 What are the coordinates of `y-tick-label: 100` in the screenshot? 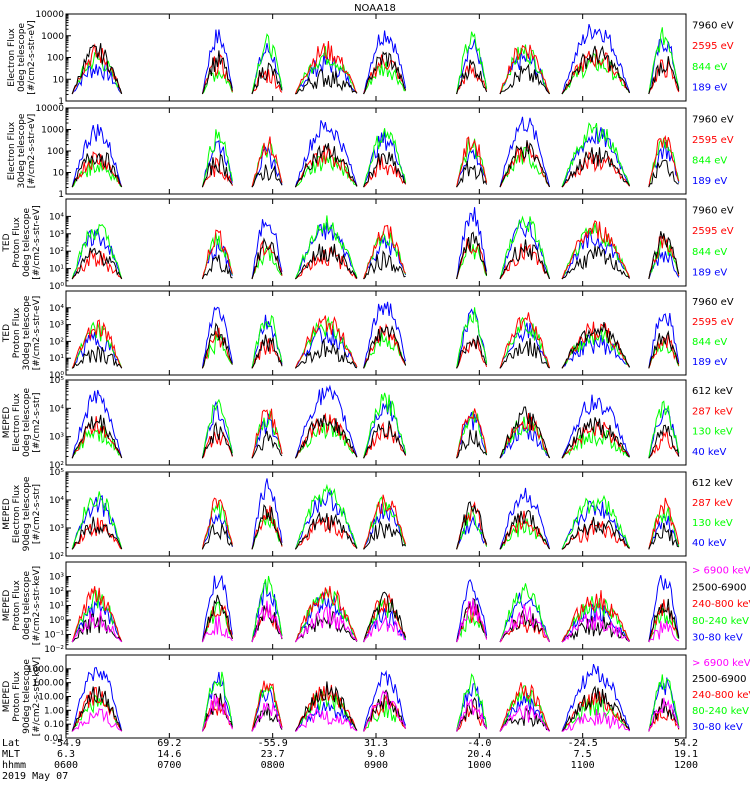 It's located at (55, 152).